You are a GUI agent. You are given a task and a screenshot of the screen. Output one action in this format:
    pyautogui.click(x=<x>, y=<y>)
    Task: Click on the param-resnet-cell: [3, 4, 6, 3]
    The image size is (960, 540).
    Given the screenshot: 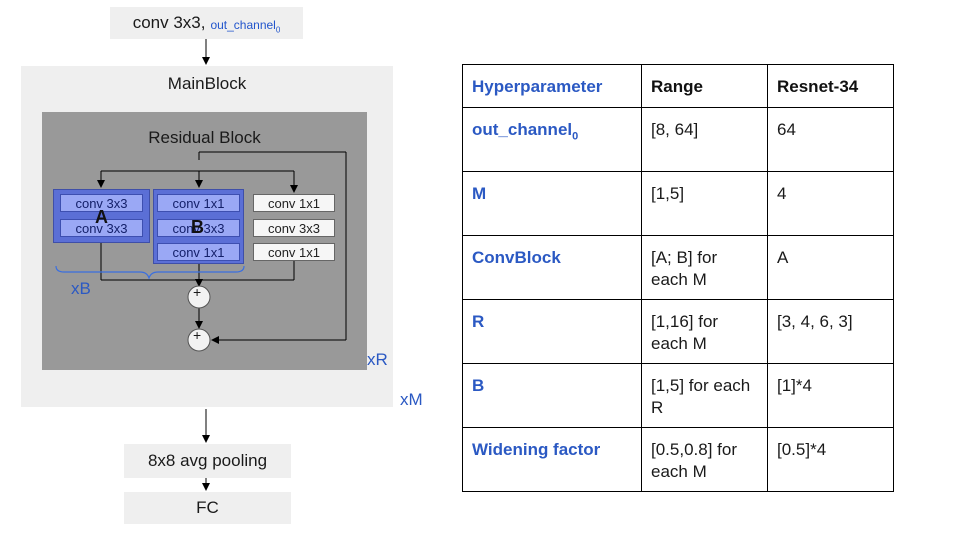 What is the action you would take?
    pyautogui.click(x=830, y=331)
    